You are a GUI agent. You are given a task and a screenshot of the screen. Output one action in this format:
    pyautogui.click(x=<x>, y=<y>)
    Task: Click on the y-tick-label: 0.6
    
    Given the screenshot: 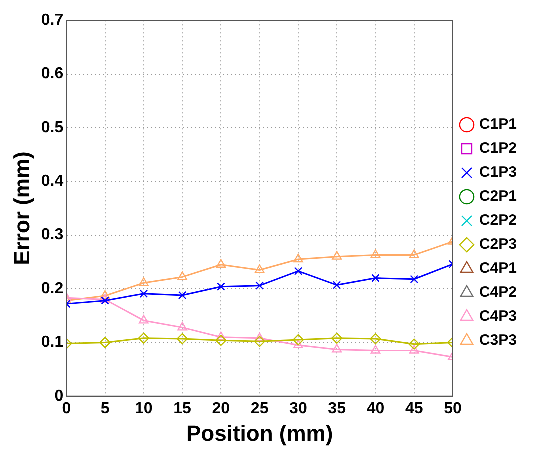 What is the action you would take?
    pyautogui.click(x=52, y=74)
    